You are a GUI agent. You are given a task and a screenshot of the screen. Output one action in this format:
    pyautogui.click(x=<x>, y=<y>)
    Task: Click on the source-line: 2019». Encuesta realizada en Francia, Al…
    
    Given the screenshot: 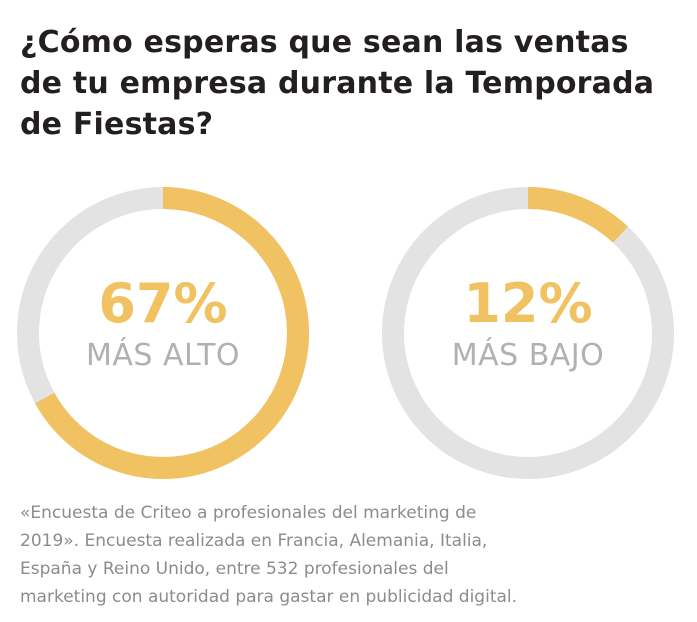 What is the action you would take?
    pyautogui.click(x=254, y=541)
    